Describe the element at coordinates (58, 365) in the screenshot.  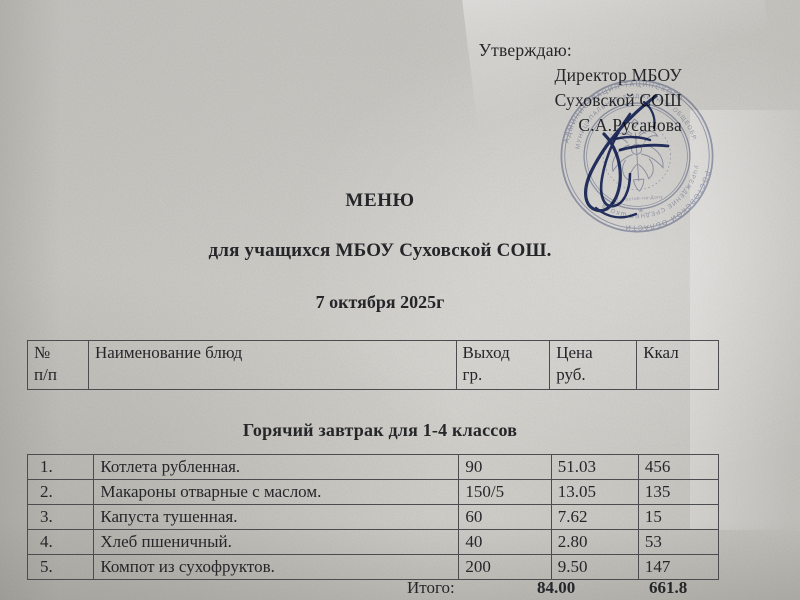
I see `header-cell-number: № п/п` at that location.